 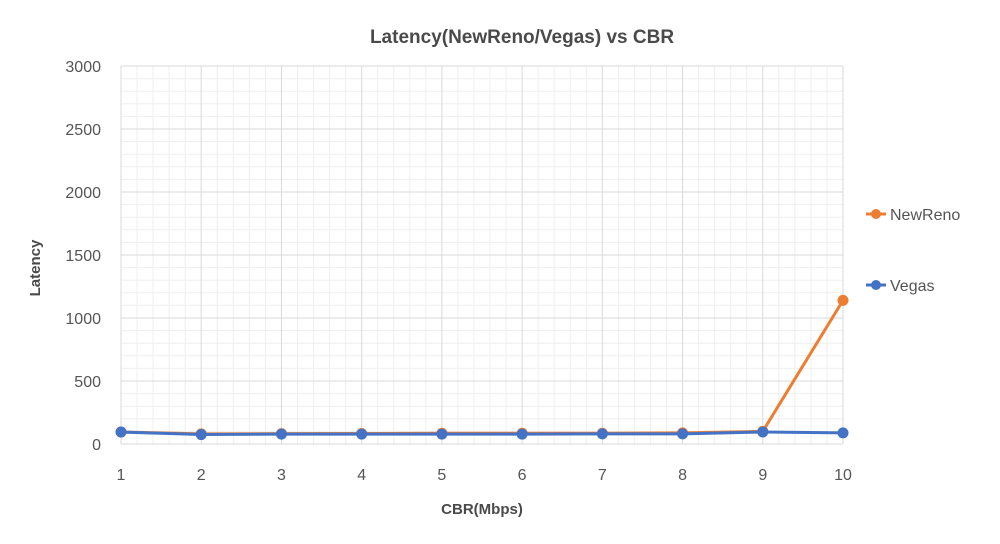 I want to click on x-tick-label: 7, so click(x=602, y=475).